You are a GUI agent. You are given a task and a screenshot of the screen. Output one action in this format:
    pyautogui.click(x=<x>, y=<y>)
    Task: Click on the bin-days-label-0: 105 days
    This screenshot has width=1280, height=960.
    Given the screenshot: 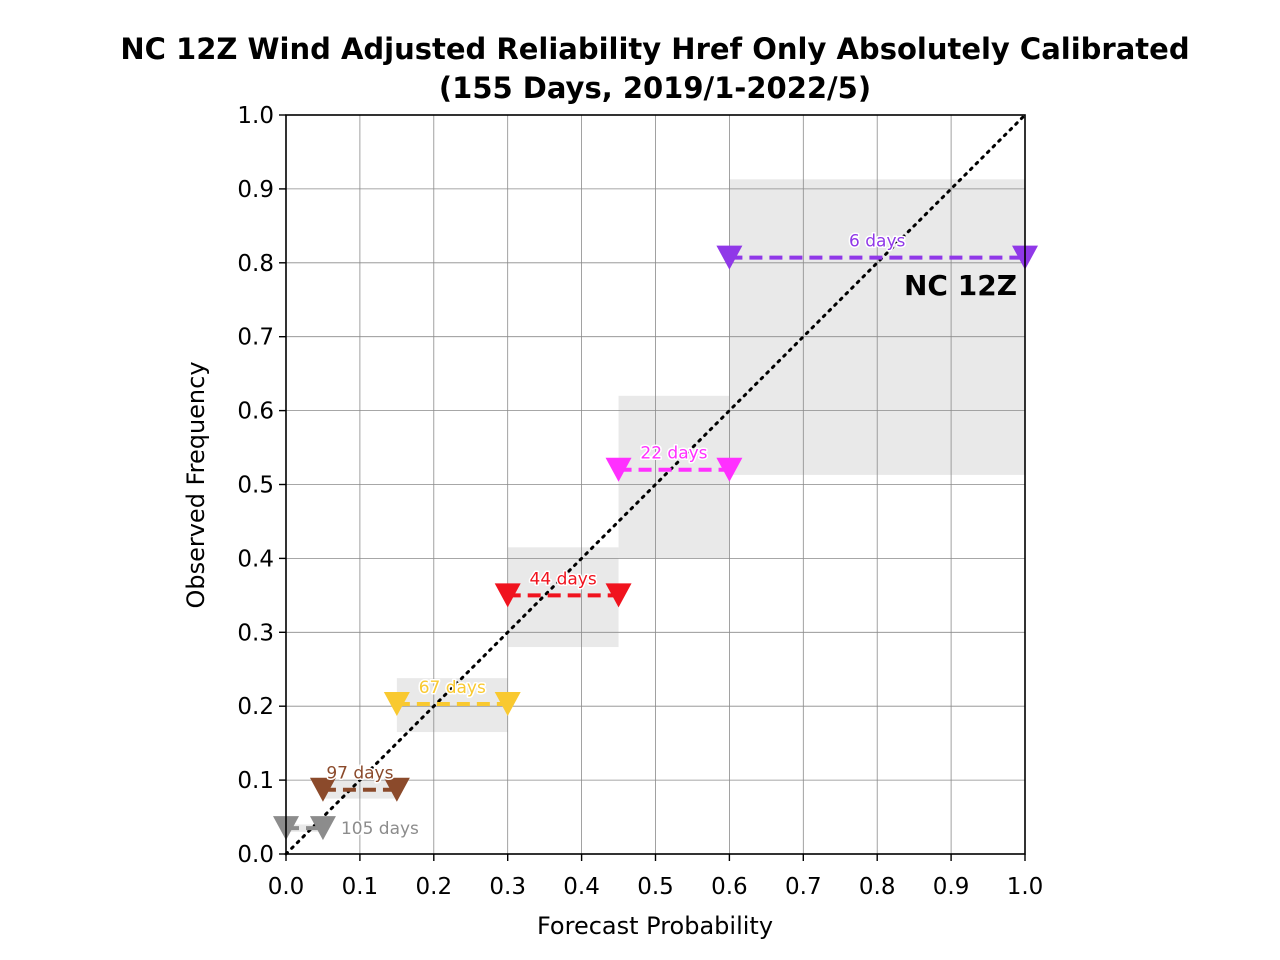 What is the action you would take?
    pyautogui.click(x=380, y=829)
    